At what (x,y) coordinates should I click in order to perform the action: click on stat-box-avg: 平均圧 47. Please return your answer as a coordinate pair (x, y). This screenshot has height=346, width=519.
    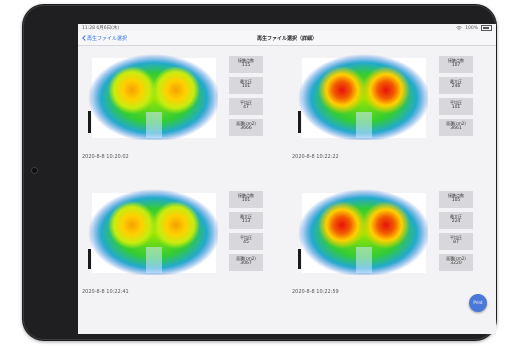
    Looking at the image, I should click on (246, 106).